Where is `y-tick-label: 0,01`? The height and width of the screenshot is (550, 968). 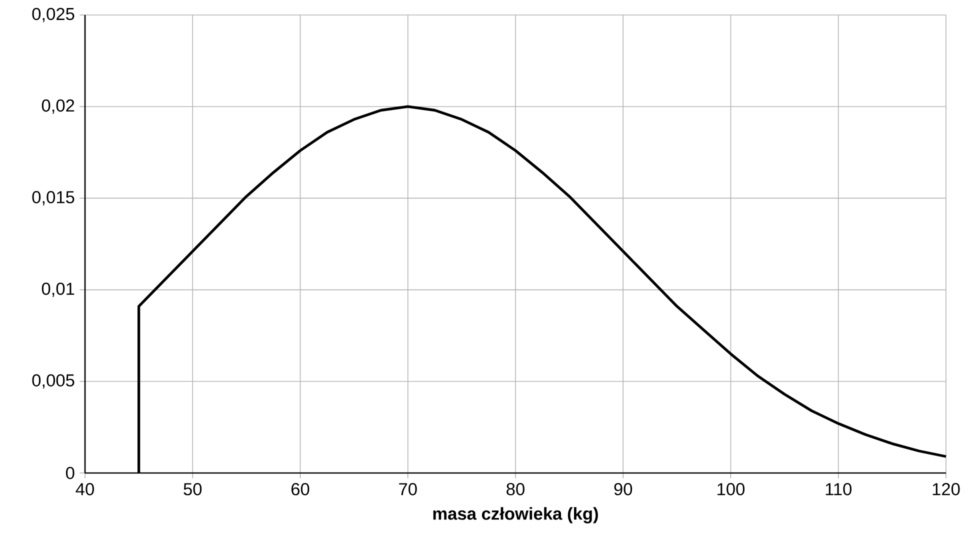
y-tick-label: 0,01 is located at coordinates (58, 289).